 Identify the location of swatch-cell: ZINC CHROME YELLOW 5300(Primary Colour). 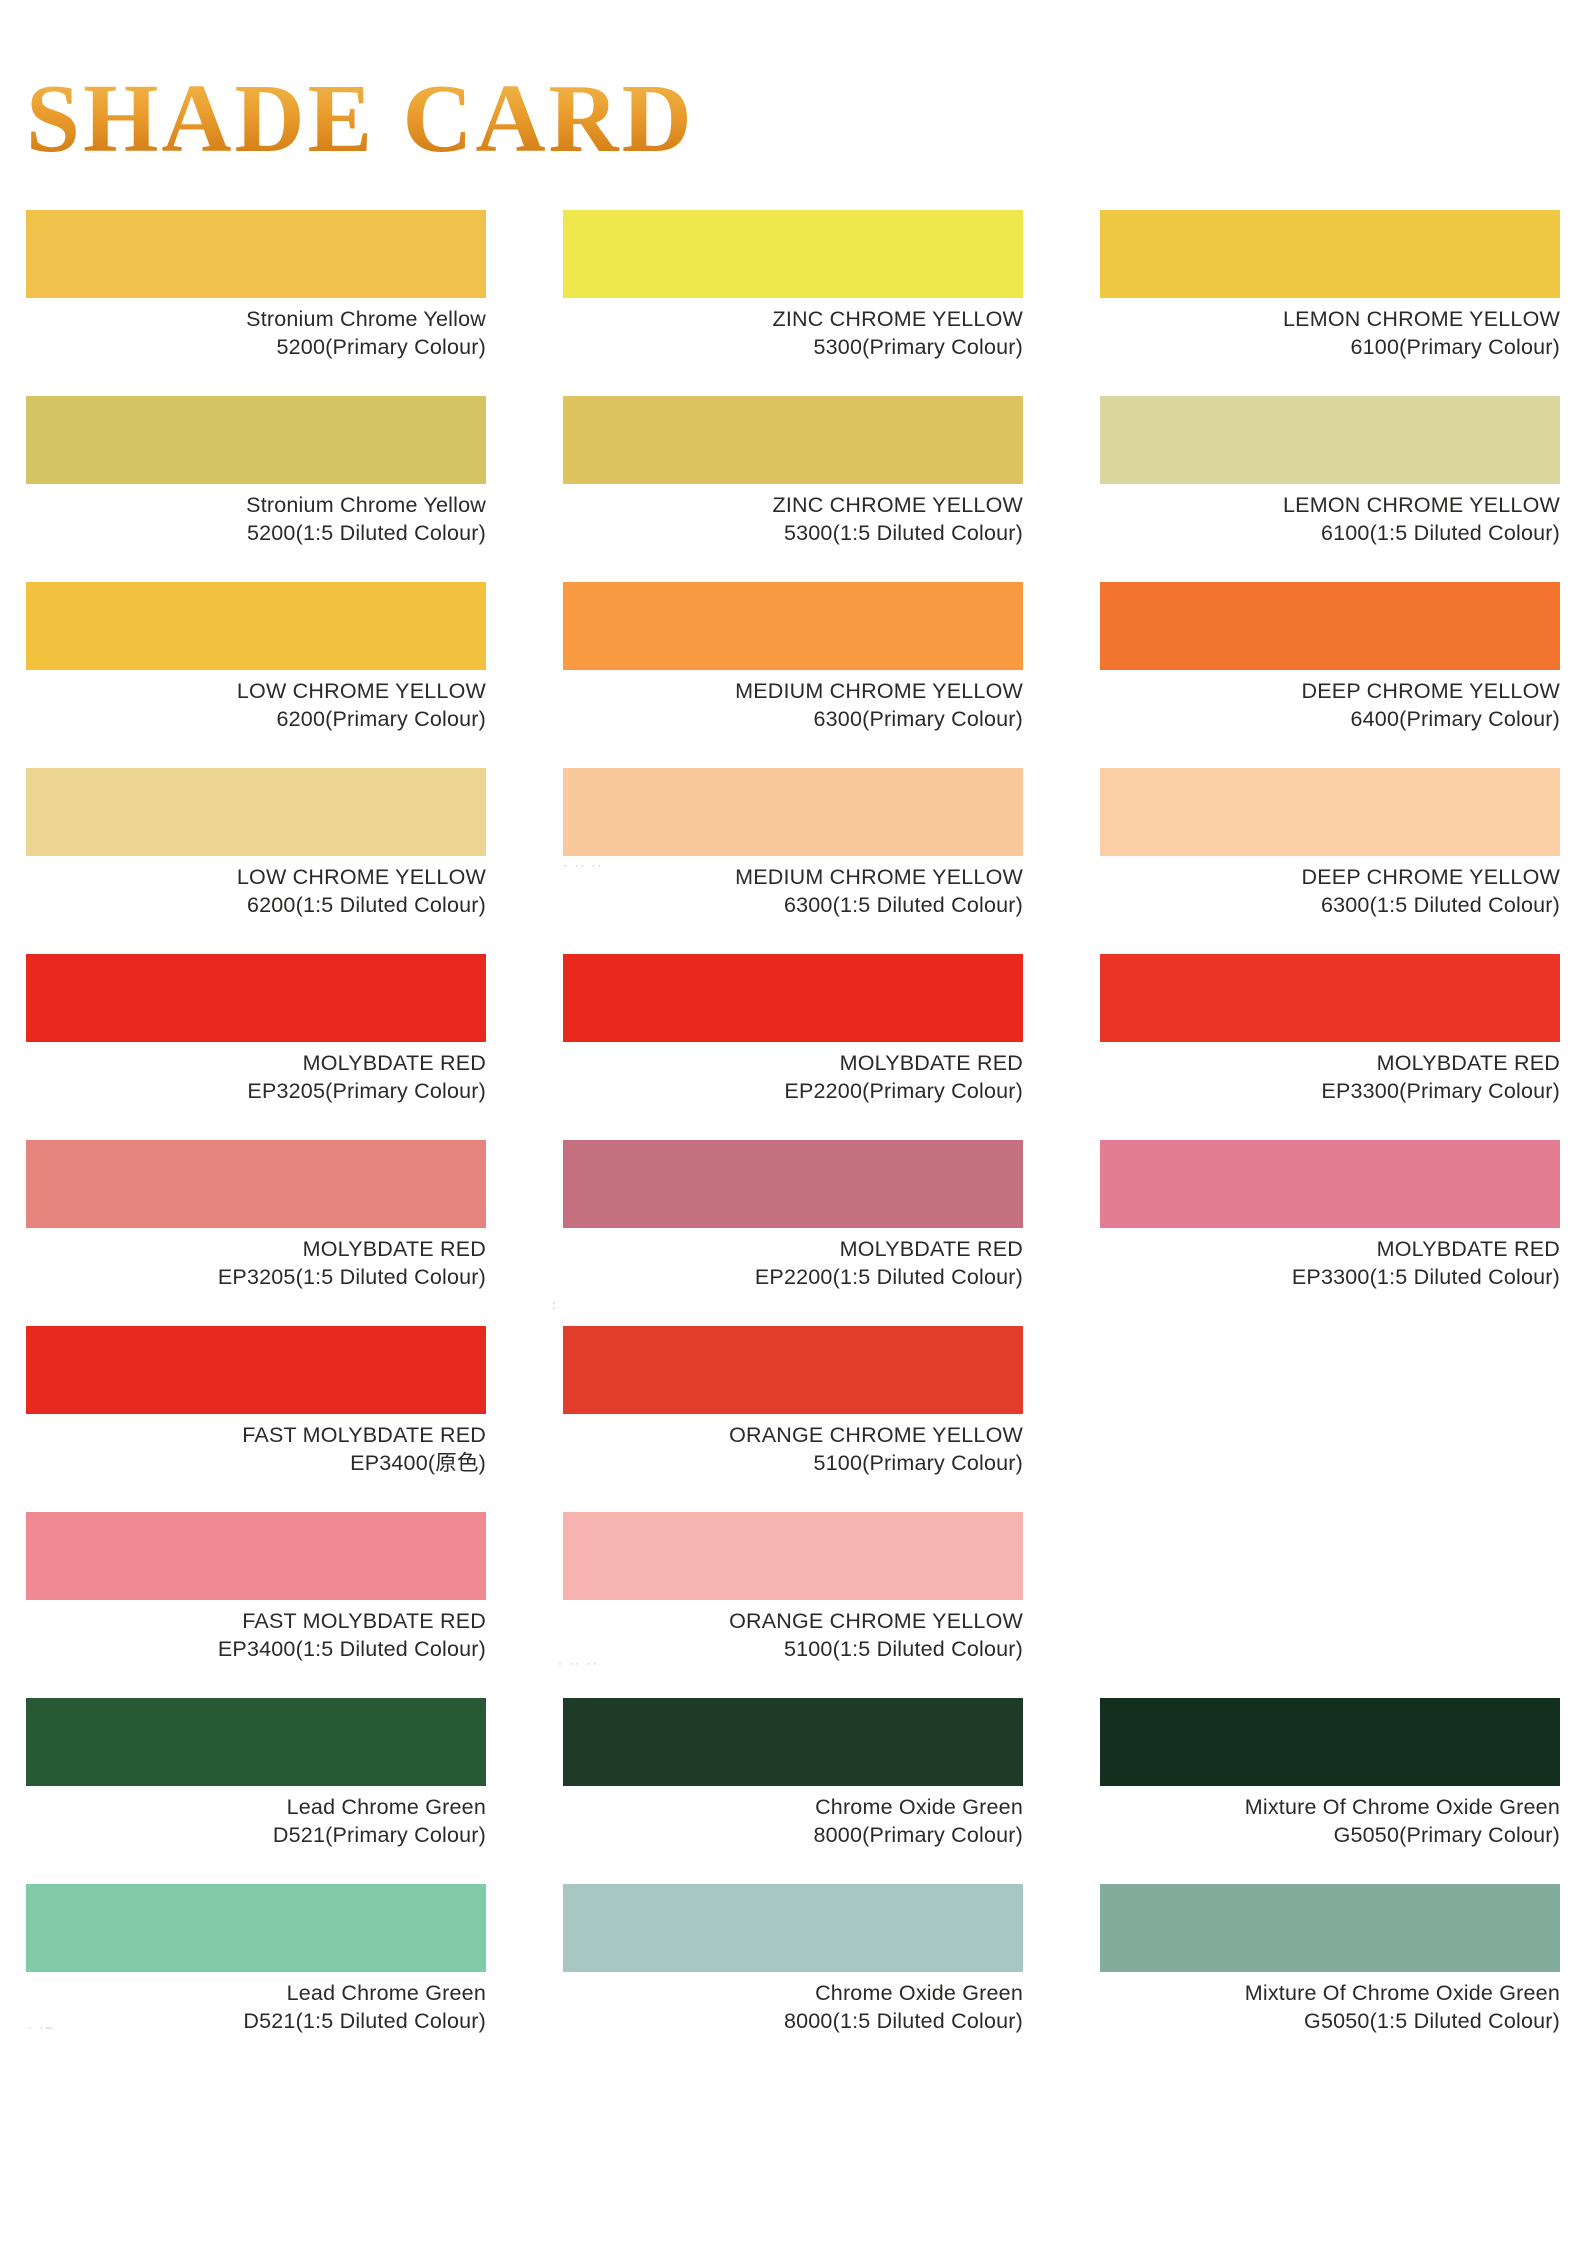
(793, 303).